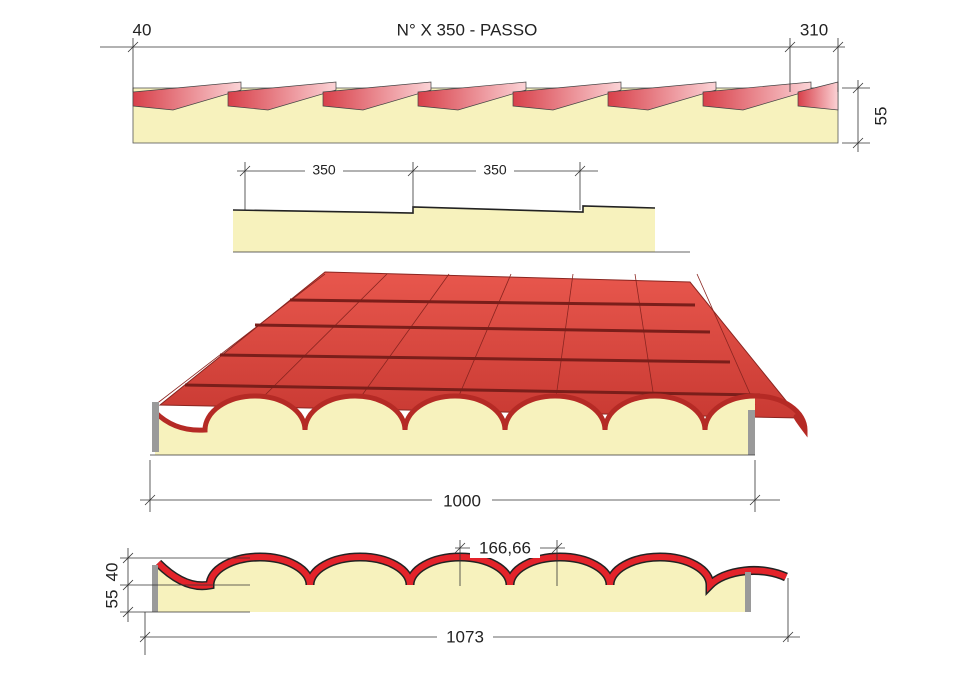  Describe the element at coordinates (471, 573) in the screenshot. I see `section-skin` at that location.